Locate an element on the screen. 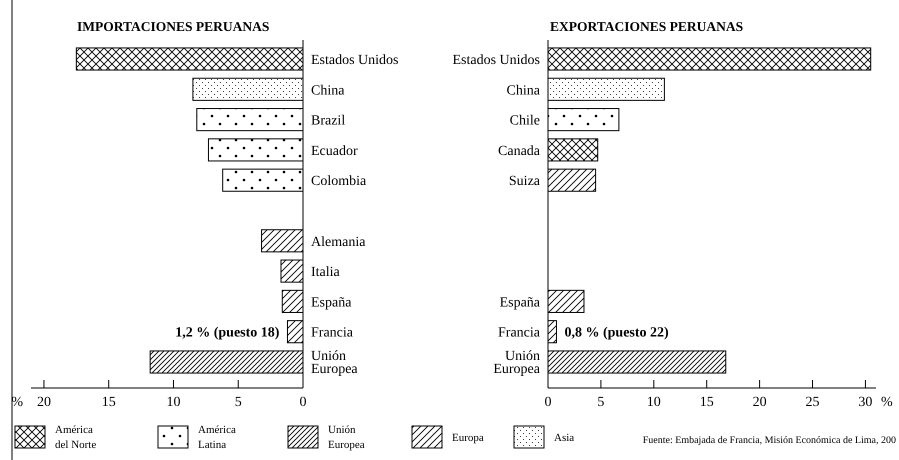 The image size is (899, 460). chart-title: EXPORTACIONES PERUANAS is located at coordinates (647, 26).